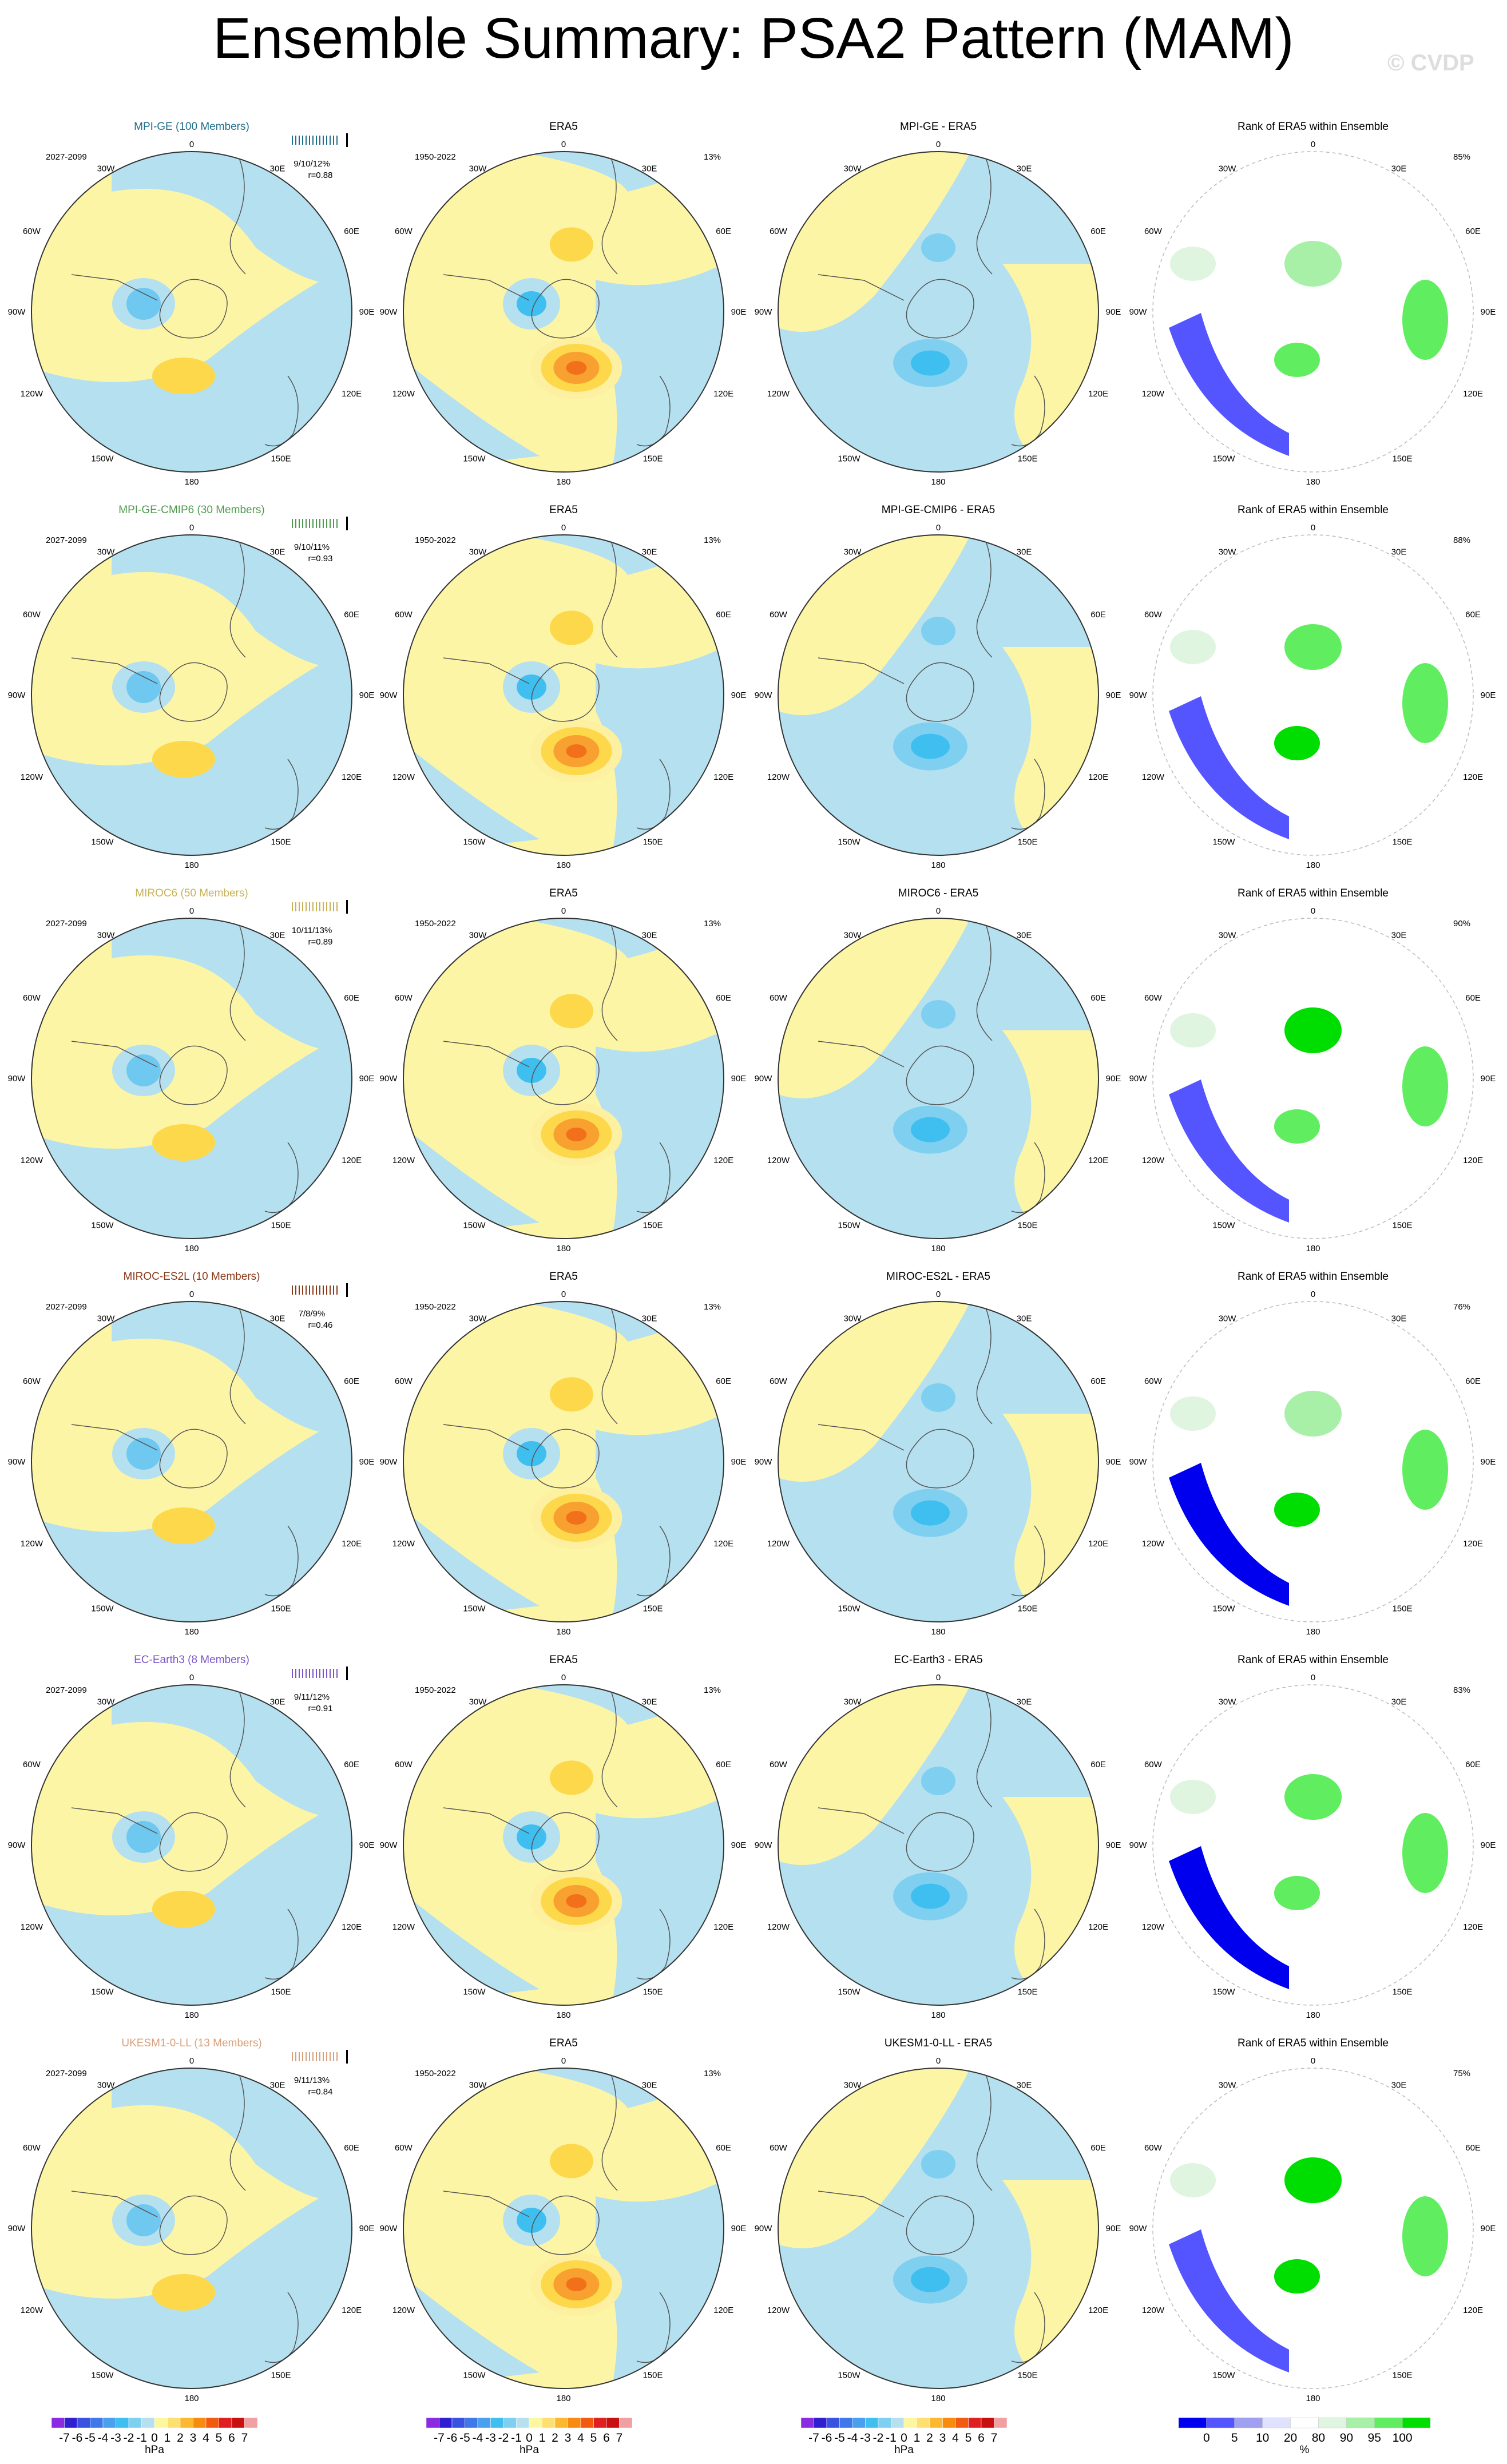 The width and height of the screenshot is (1507, 2464). I want to click on map-boundary, so click(563, 1845).